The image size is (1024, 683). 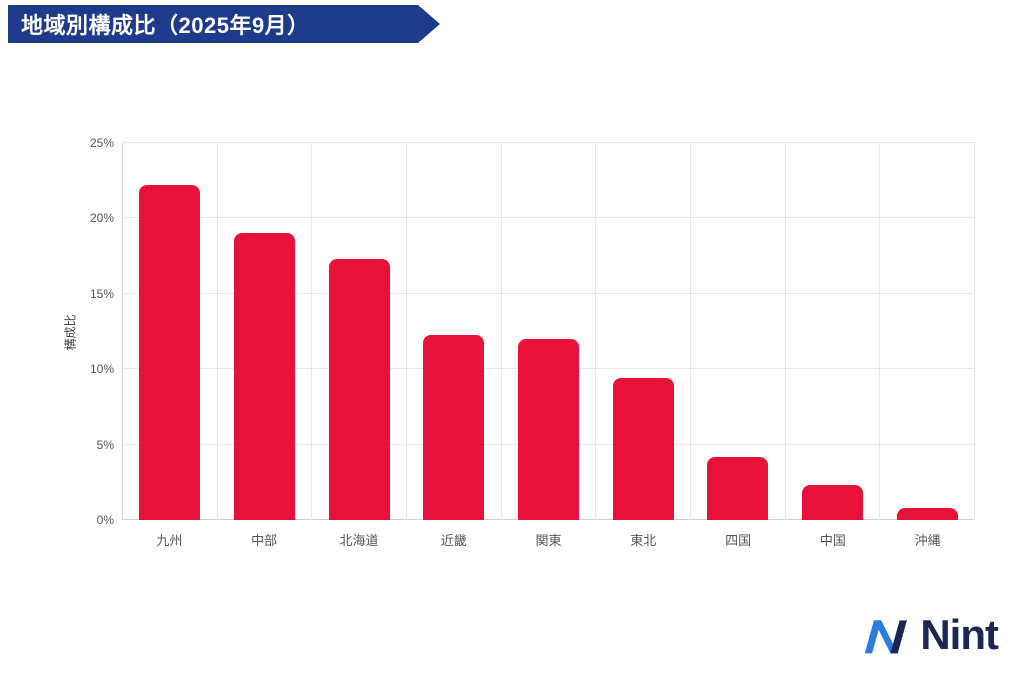 I want to click on x-axis-label: 中国, so click(x=832, y=540).